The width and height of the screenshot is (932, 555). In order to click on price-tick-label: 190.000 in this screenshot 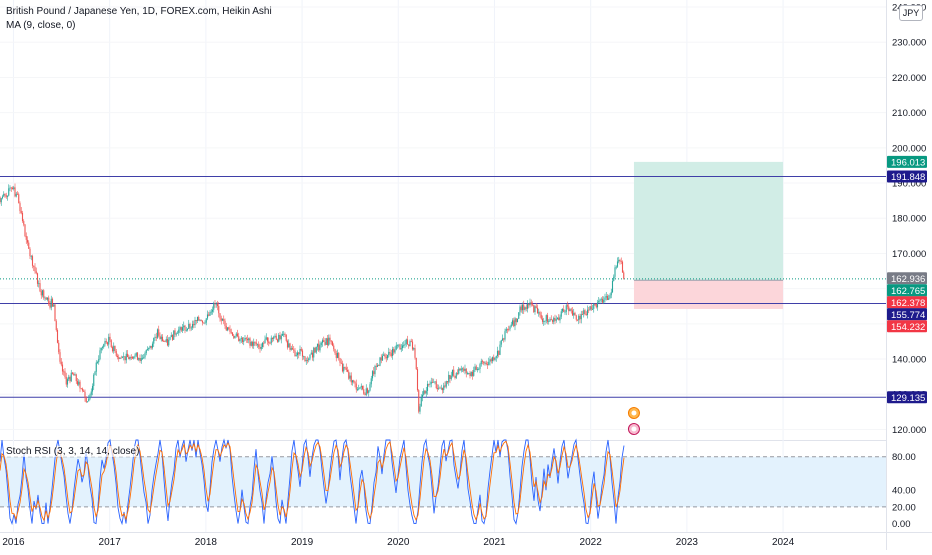, I will do `click(909, 184)`.